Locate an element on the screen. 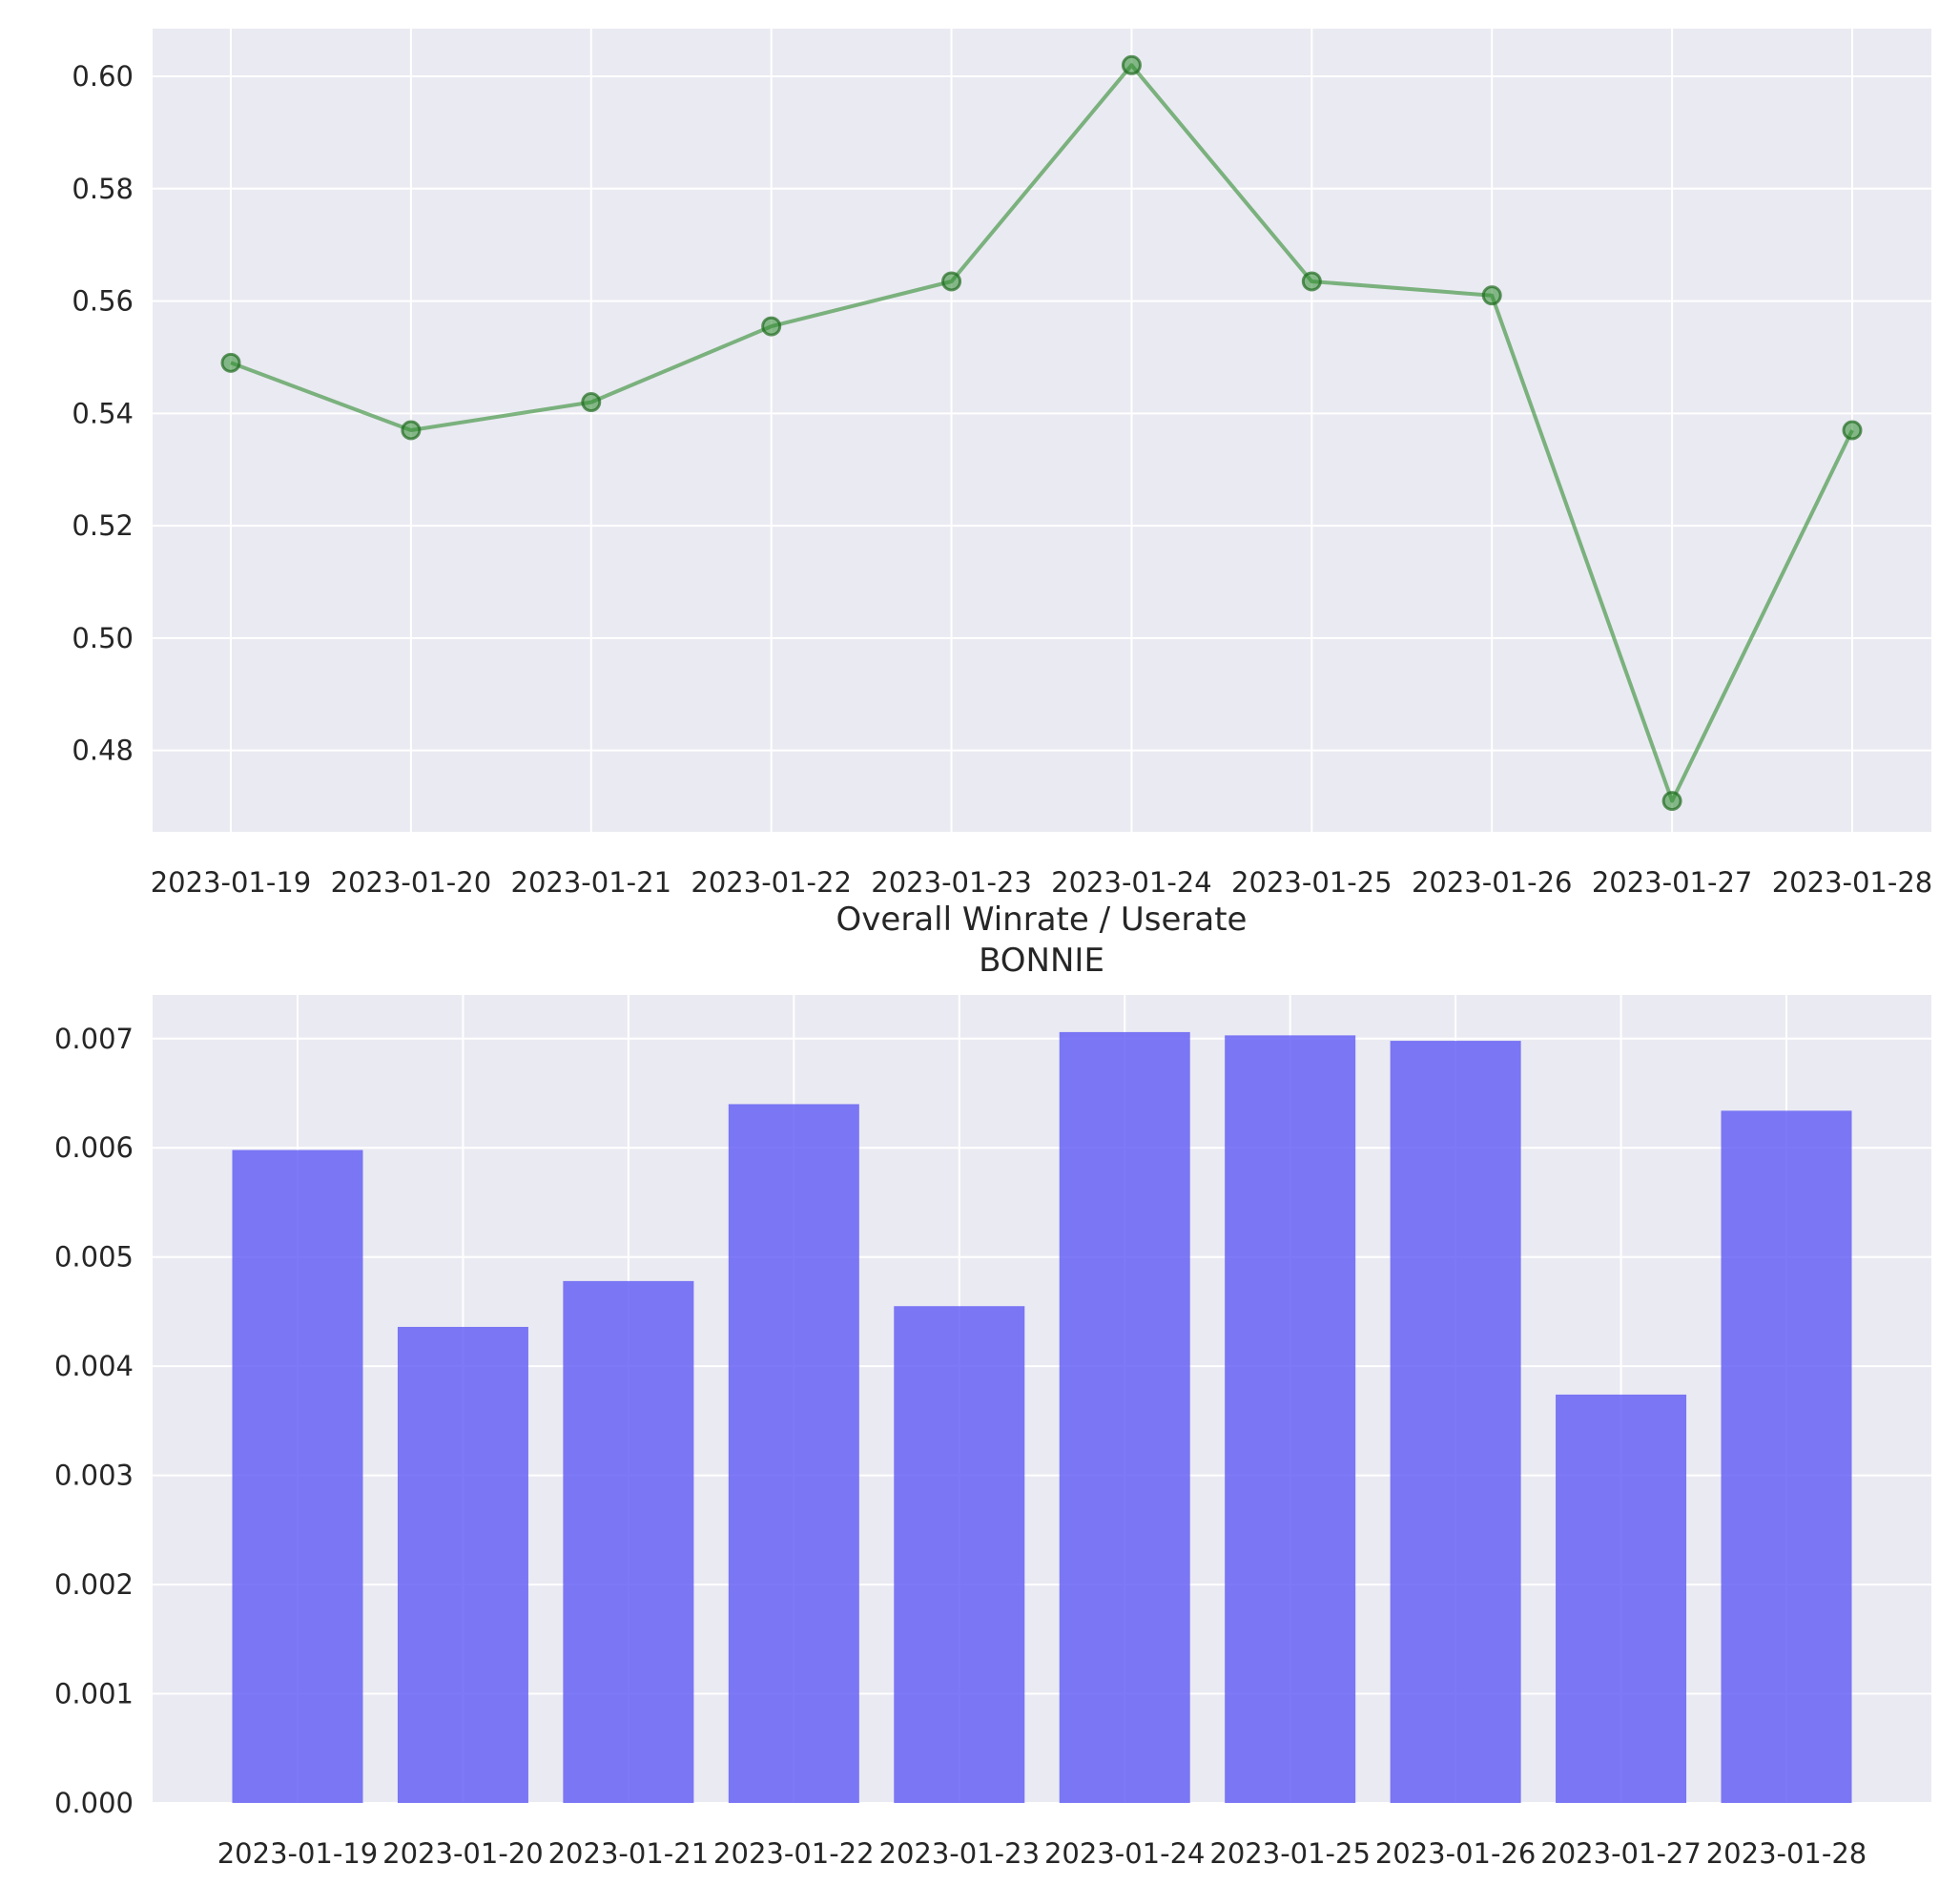 The image size is (1960, 1885). y-tick-label: 0.000 is located at coordinates (94, 1803).